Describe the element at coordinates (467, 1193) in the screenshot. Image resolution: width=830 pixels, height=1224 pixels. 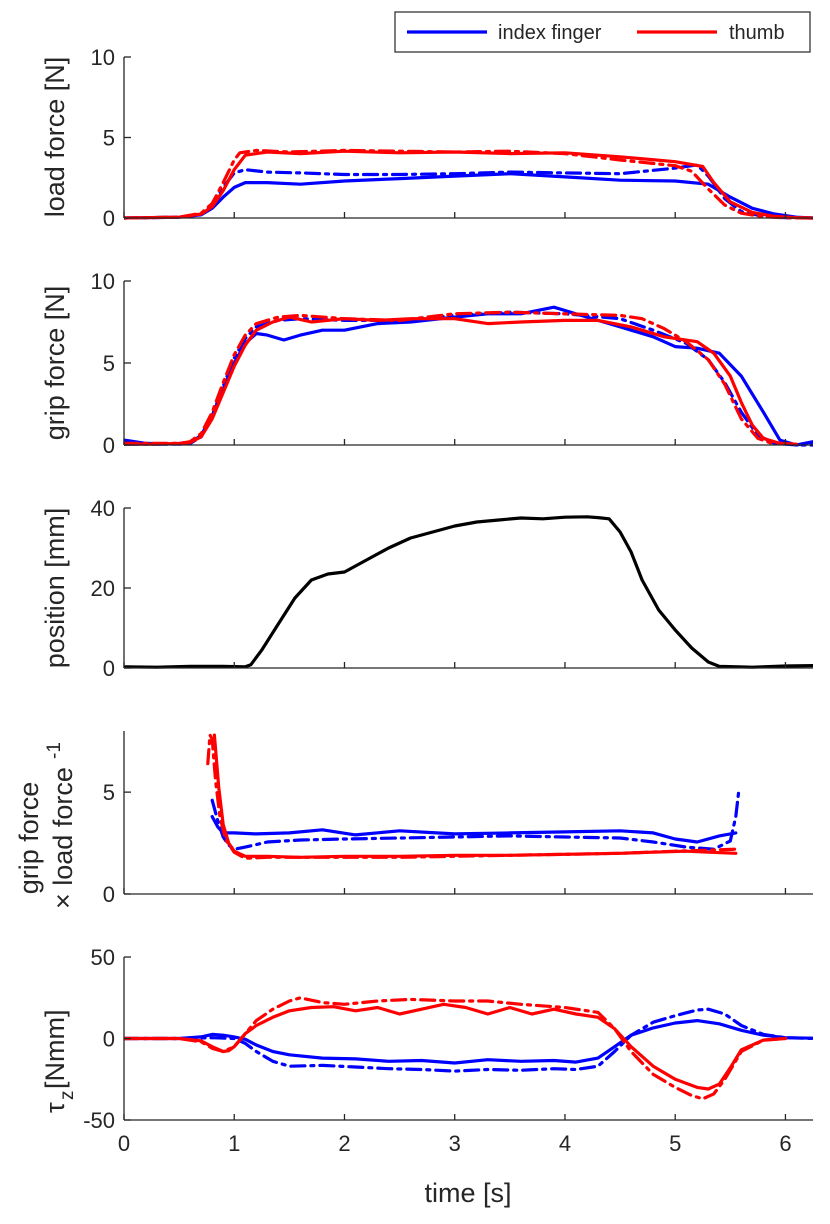
I see `xlabel: time [s]` at that location.